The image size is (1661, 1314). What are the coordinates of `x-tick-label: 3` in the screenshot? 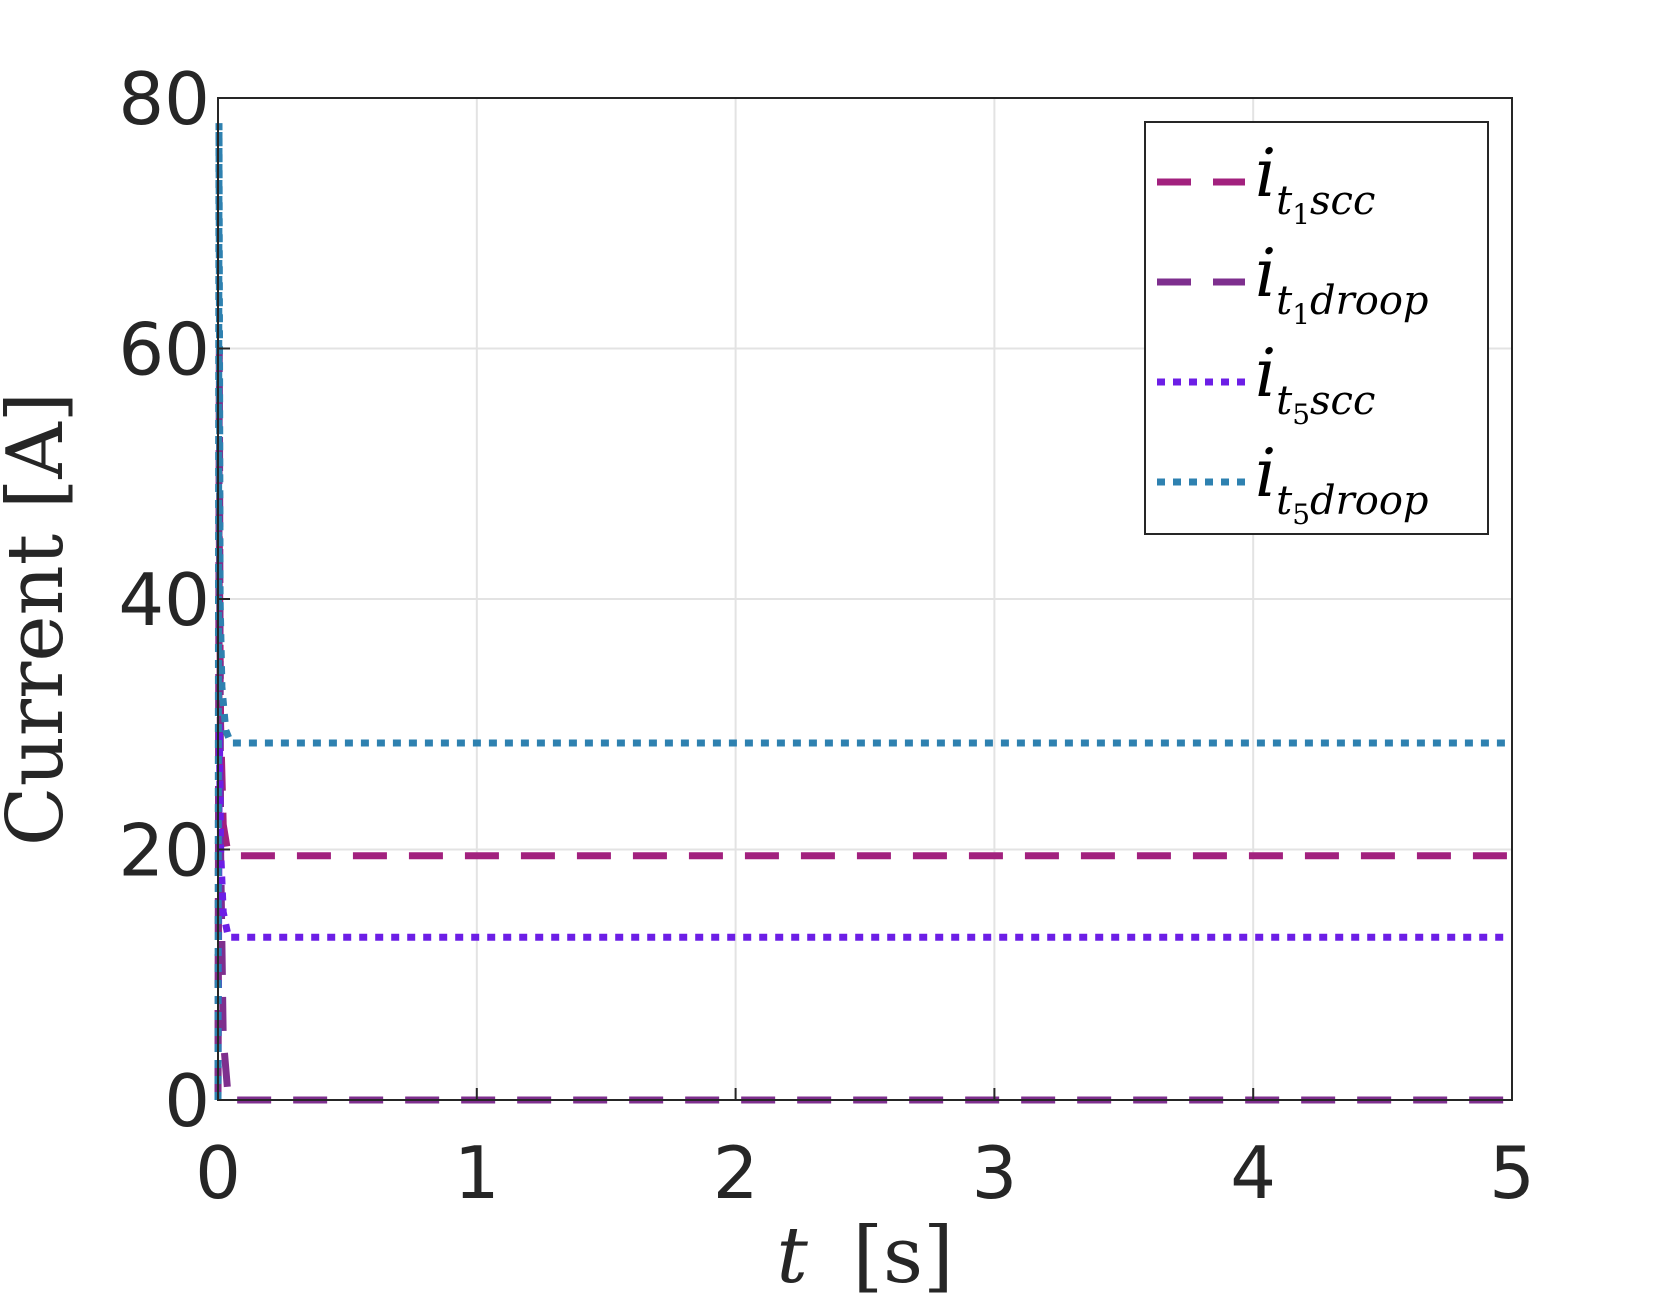 It's located at (994, 1173).